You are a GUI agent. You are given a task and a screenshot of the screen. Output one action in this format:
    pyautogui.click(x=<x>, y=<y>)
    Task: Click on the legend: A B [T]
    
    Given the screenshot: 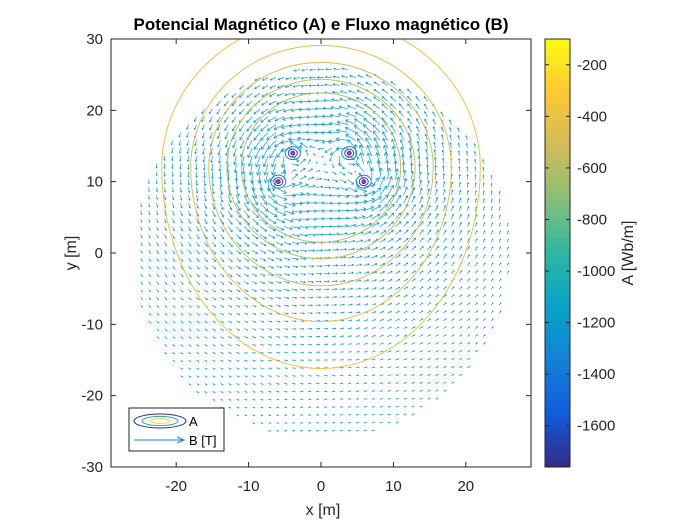 What is the action you would take?
    pyautogui.click(x=176, y=429)
    